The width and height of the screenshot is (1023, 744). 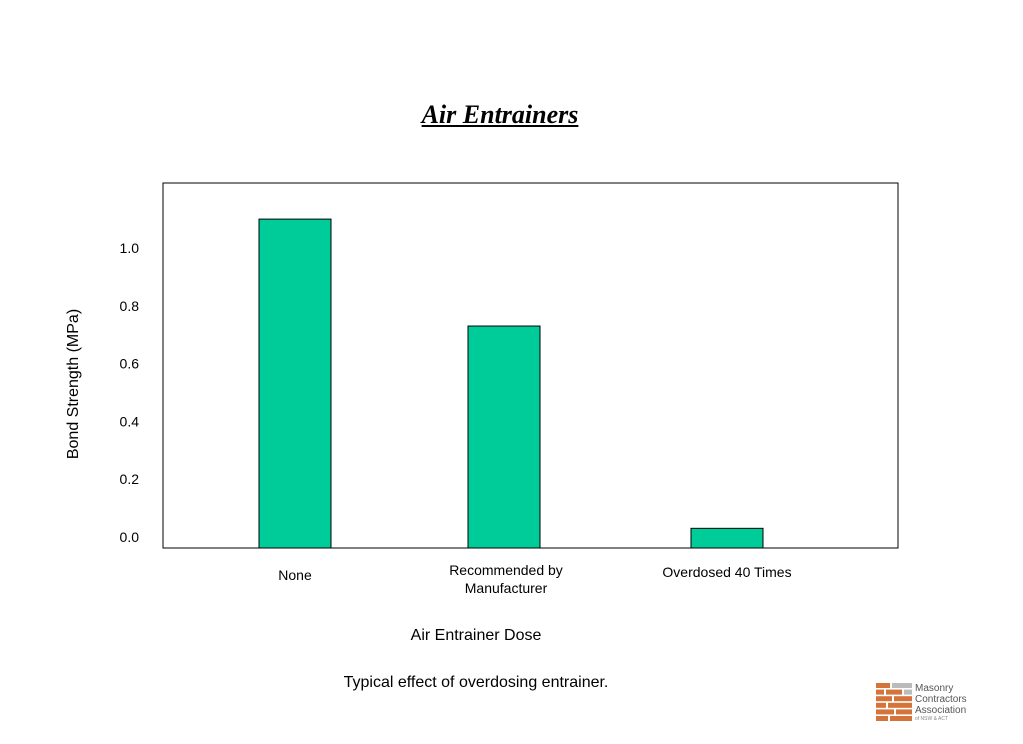 What do you see at coordinates (726, 572) in the screenshot?
I see `x-tick-label: Overdosed 40 Times` at bounding box center [726, 572].